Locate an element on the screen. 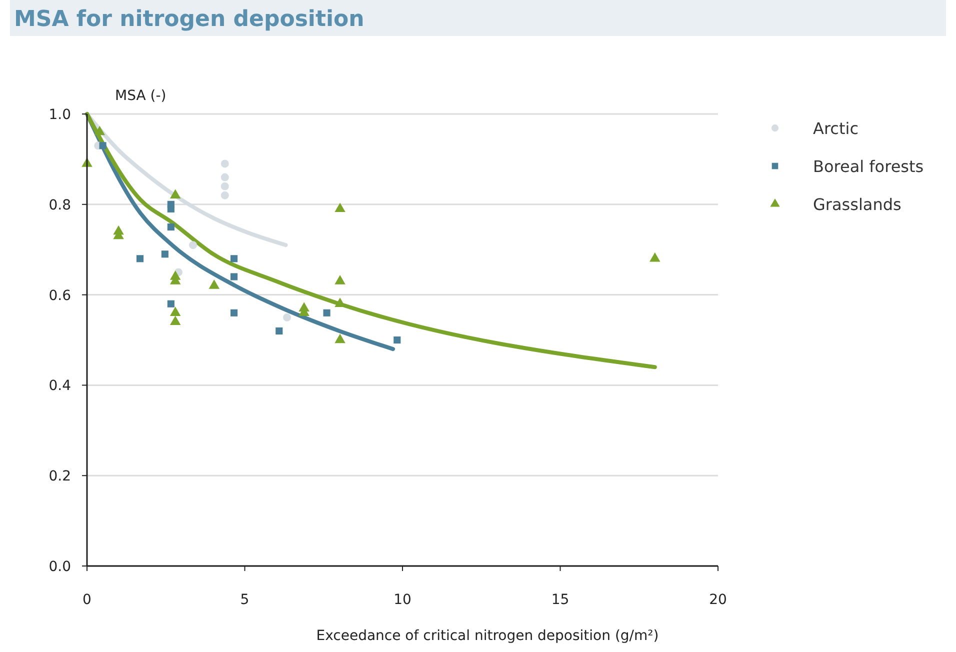 This screenshot has height=652, width=956. y-tick-label: 0.8 is located at coordinates (59, 205).